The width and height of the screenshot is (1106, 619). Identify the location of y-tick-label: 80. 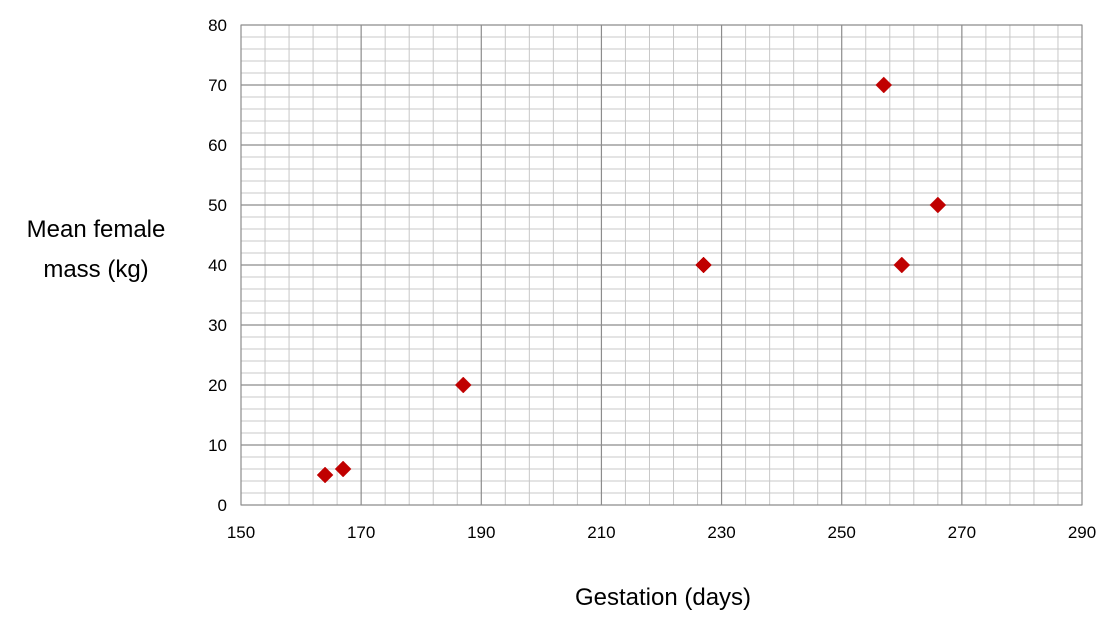
(217, 25).